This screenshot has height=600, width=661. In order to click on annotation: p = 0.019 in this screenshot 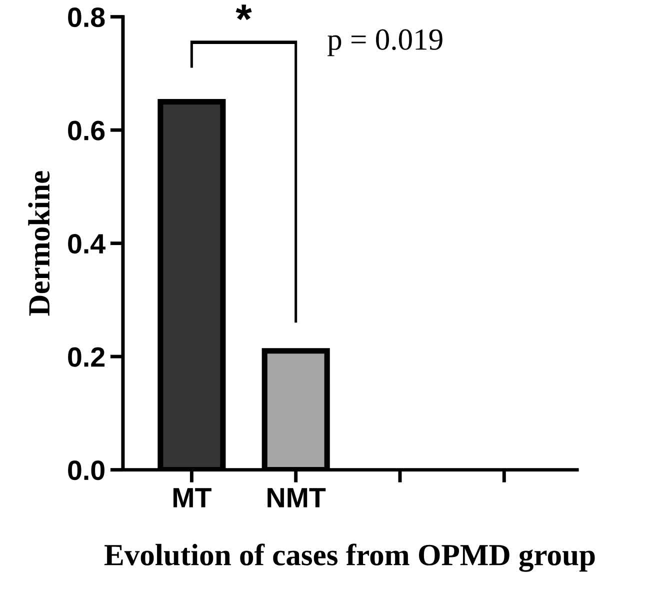, I will do `click(385, 42)`.